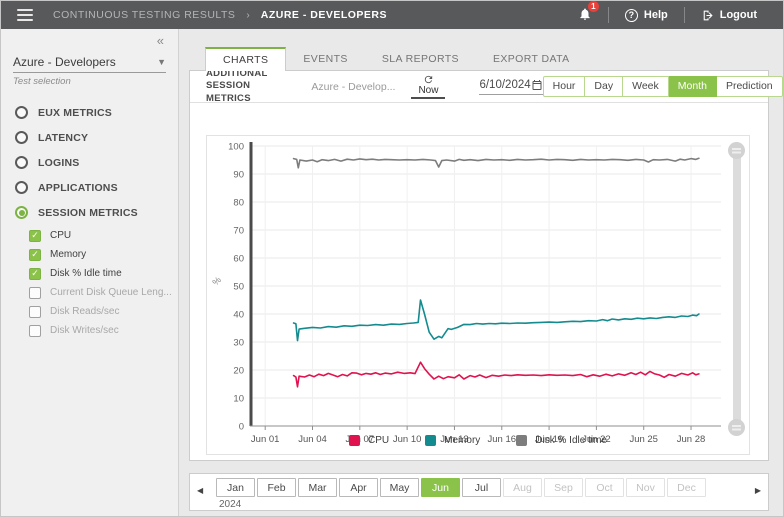  Describe the element at coordinates (684, 15) in the screenshot. I see `header-divider` at that location.